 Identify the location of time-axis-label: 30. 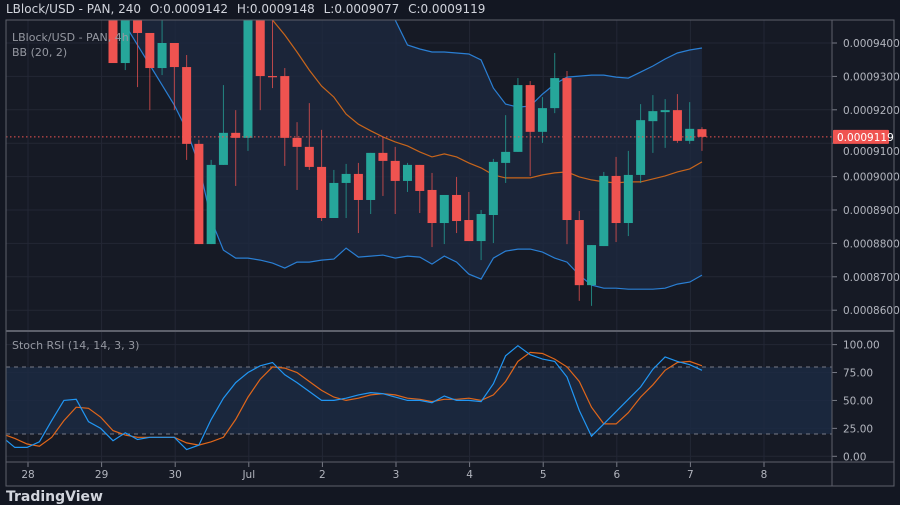
(175, 475).